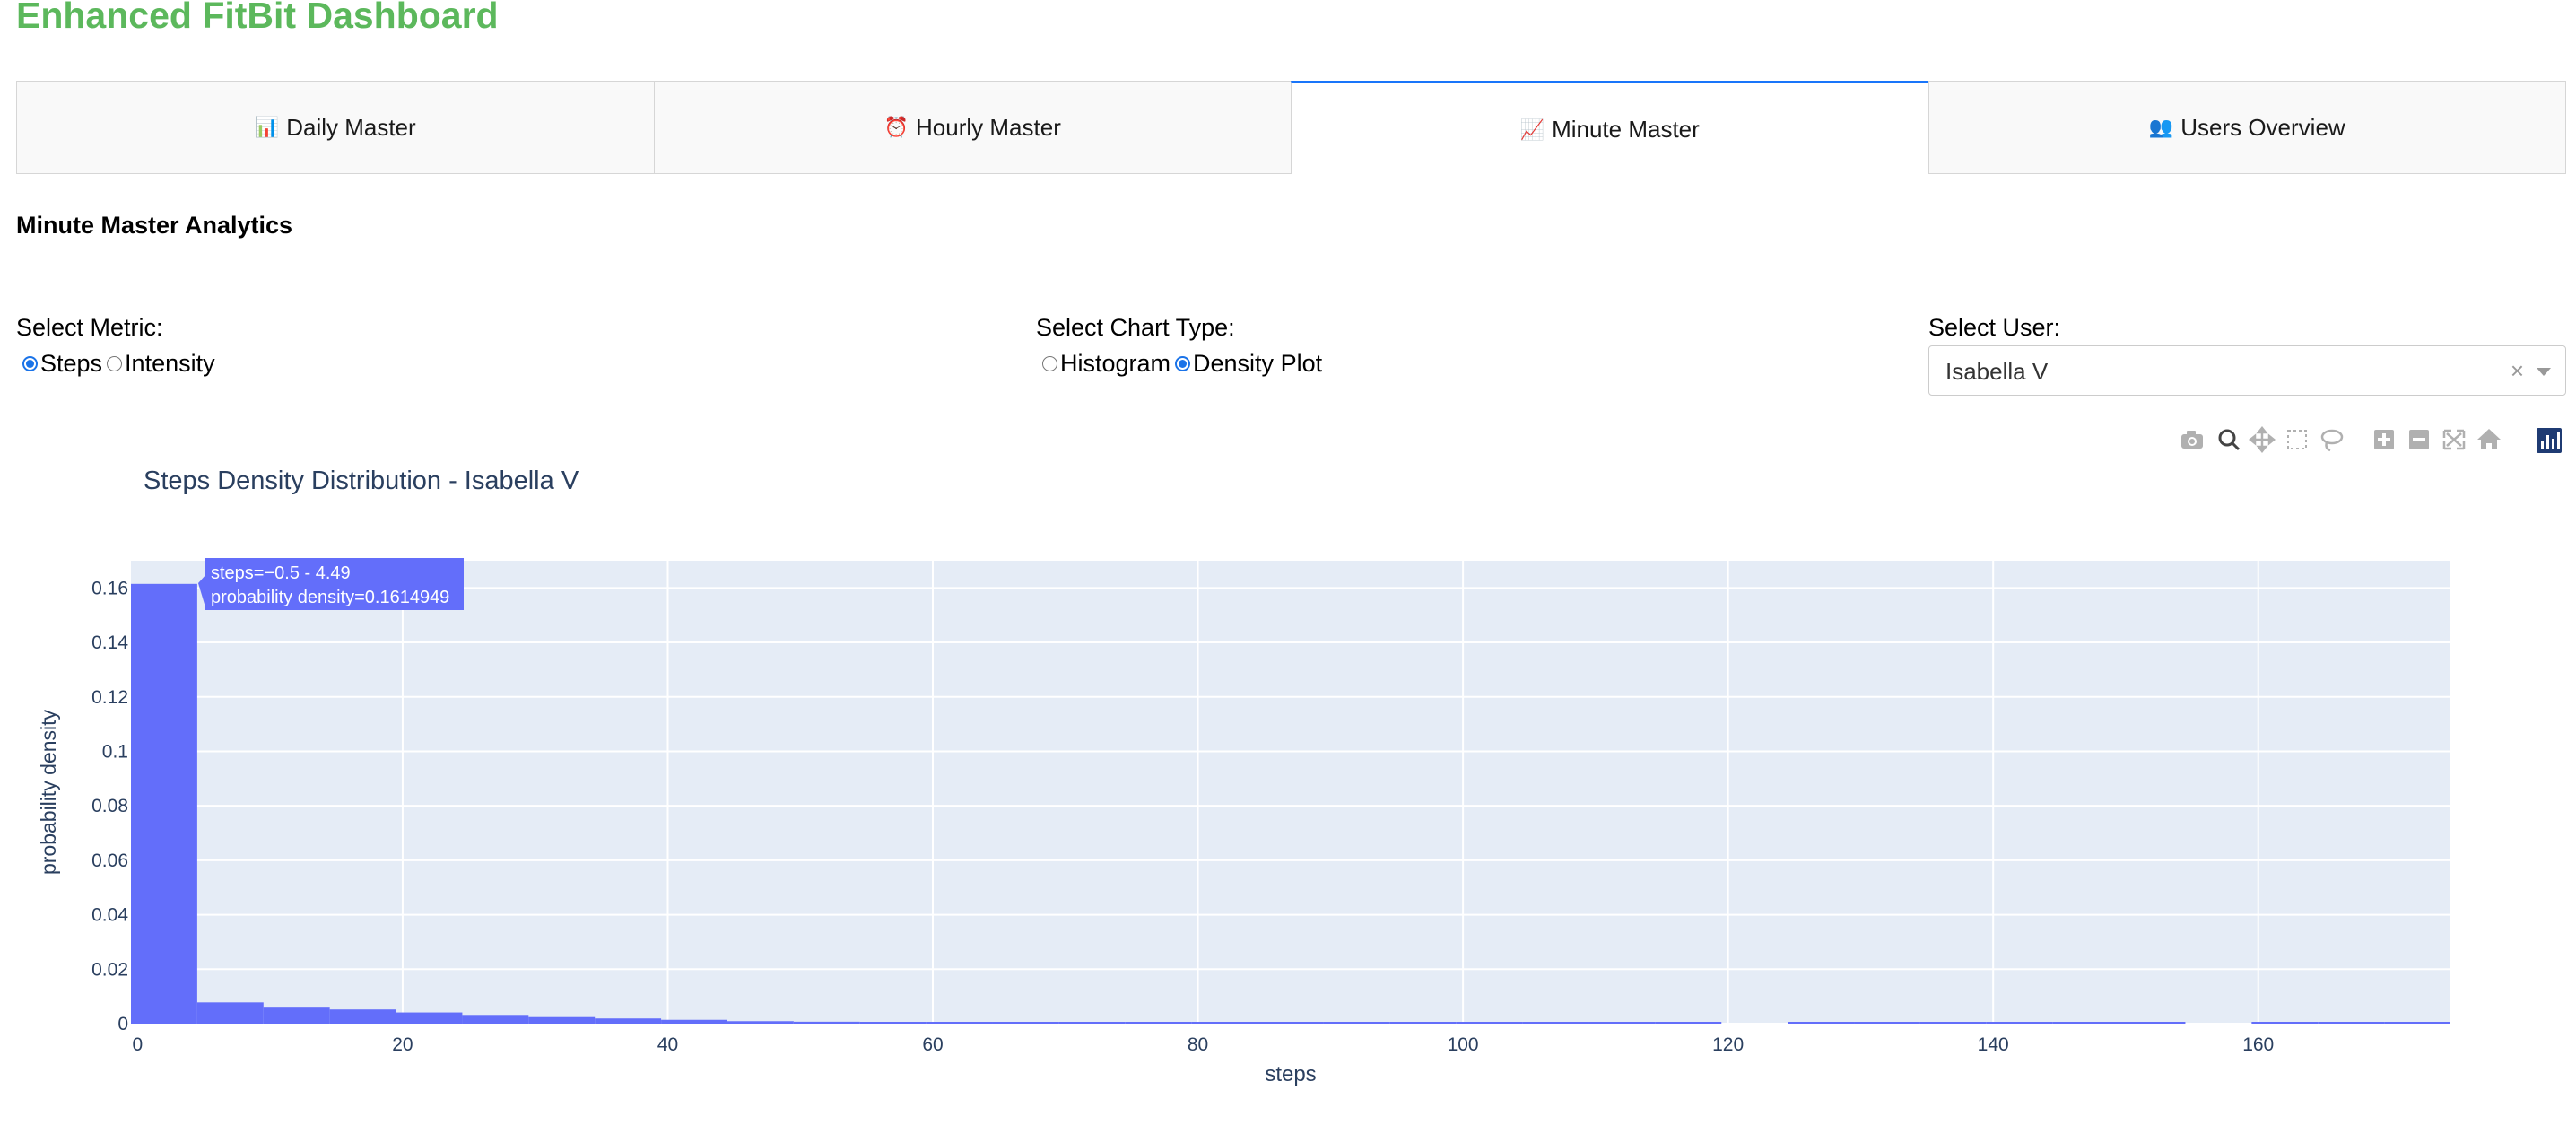 The height and width of the screenshot is (1134, 2576). I want to click on tooltip-line-density: probability density=0.1614949, so click(330, 597).